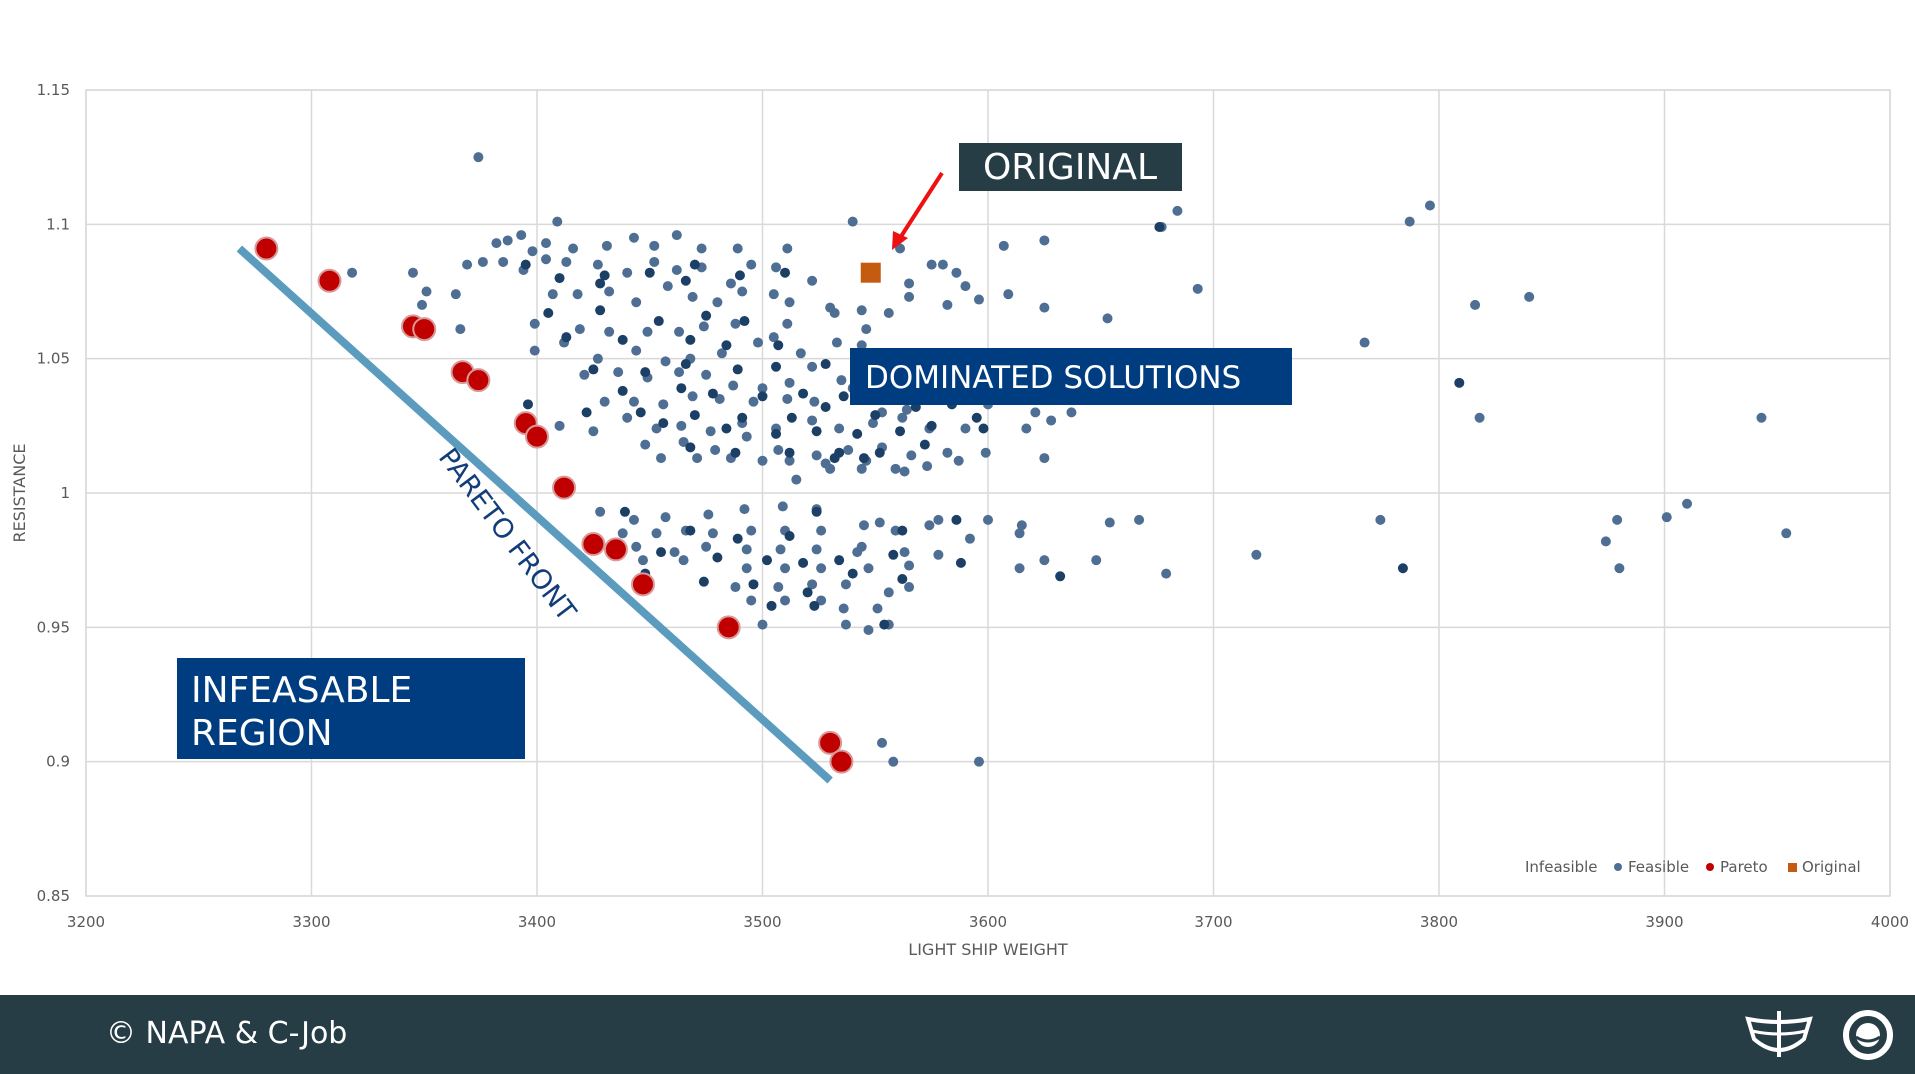 The height and width of the screenshot is (1074, 1915). Describe the element at coordinates (1071, 376) in the screenshot. I see `dominated-solutions-box` at that location.